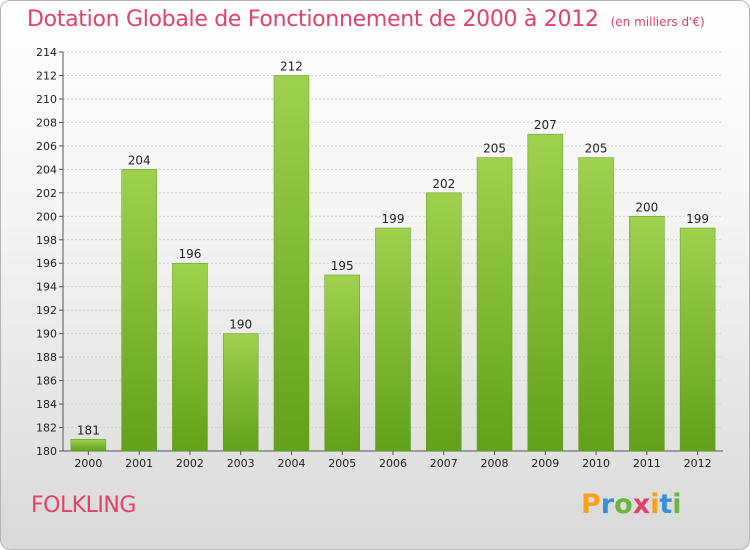  I want to click on proxiti-logo: Proxiti, so click(631, 504).